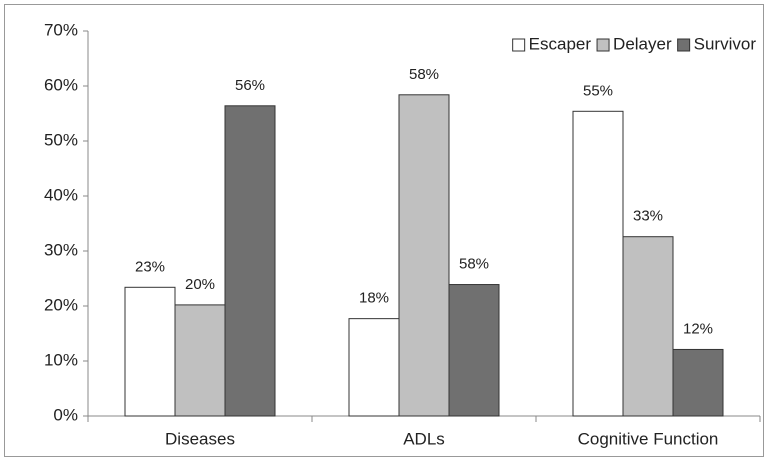  I want to click on legend-label: Delayer, so click(642, 43).